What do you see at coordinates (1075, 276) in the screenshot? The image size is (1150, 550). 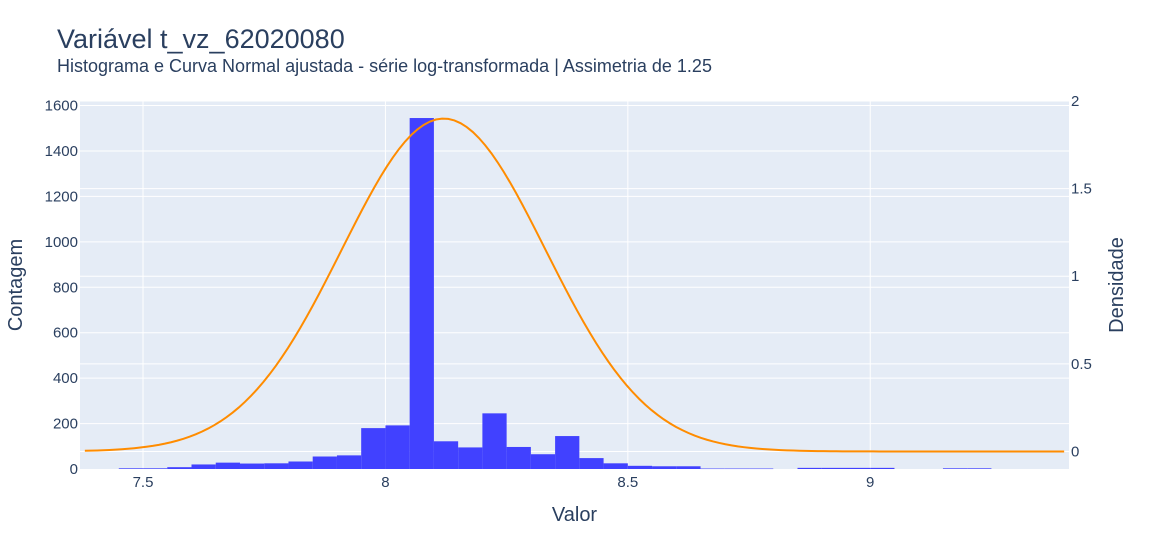 I see `y2-tick-label: 1` at bounding box center [1075, 276].